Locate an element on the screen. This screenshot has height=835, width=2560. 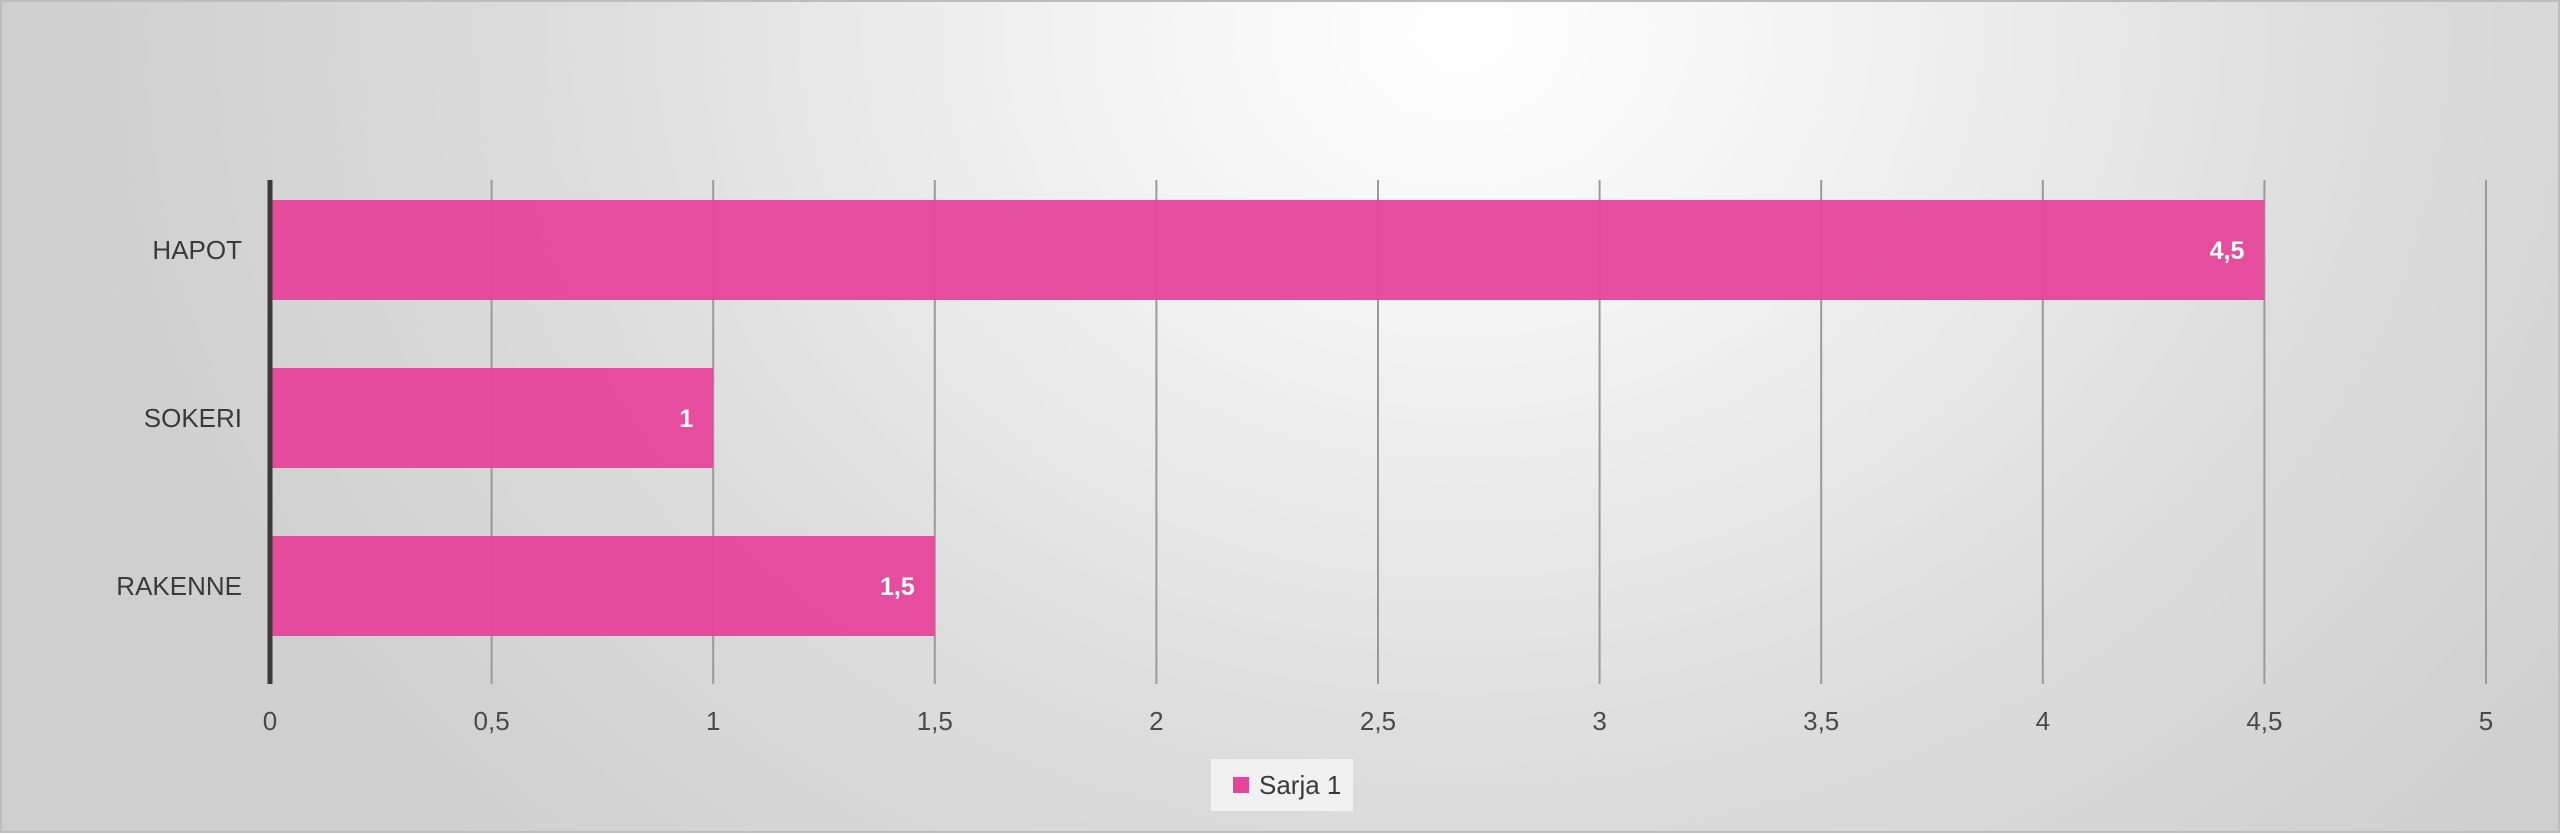
legend-label: Sarja 1 is located at coordinates (1300, 784).